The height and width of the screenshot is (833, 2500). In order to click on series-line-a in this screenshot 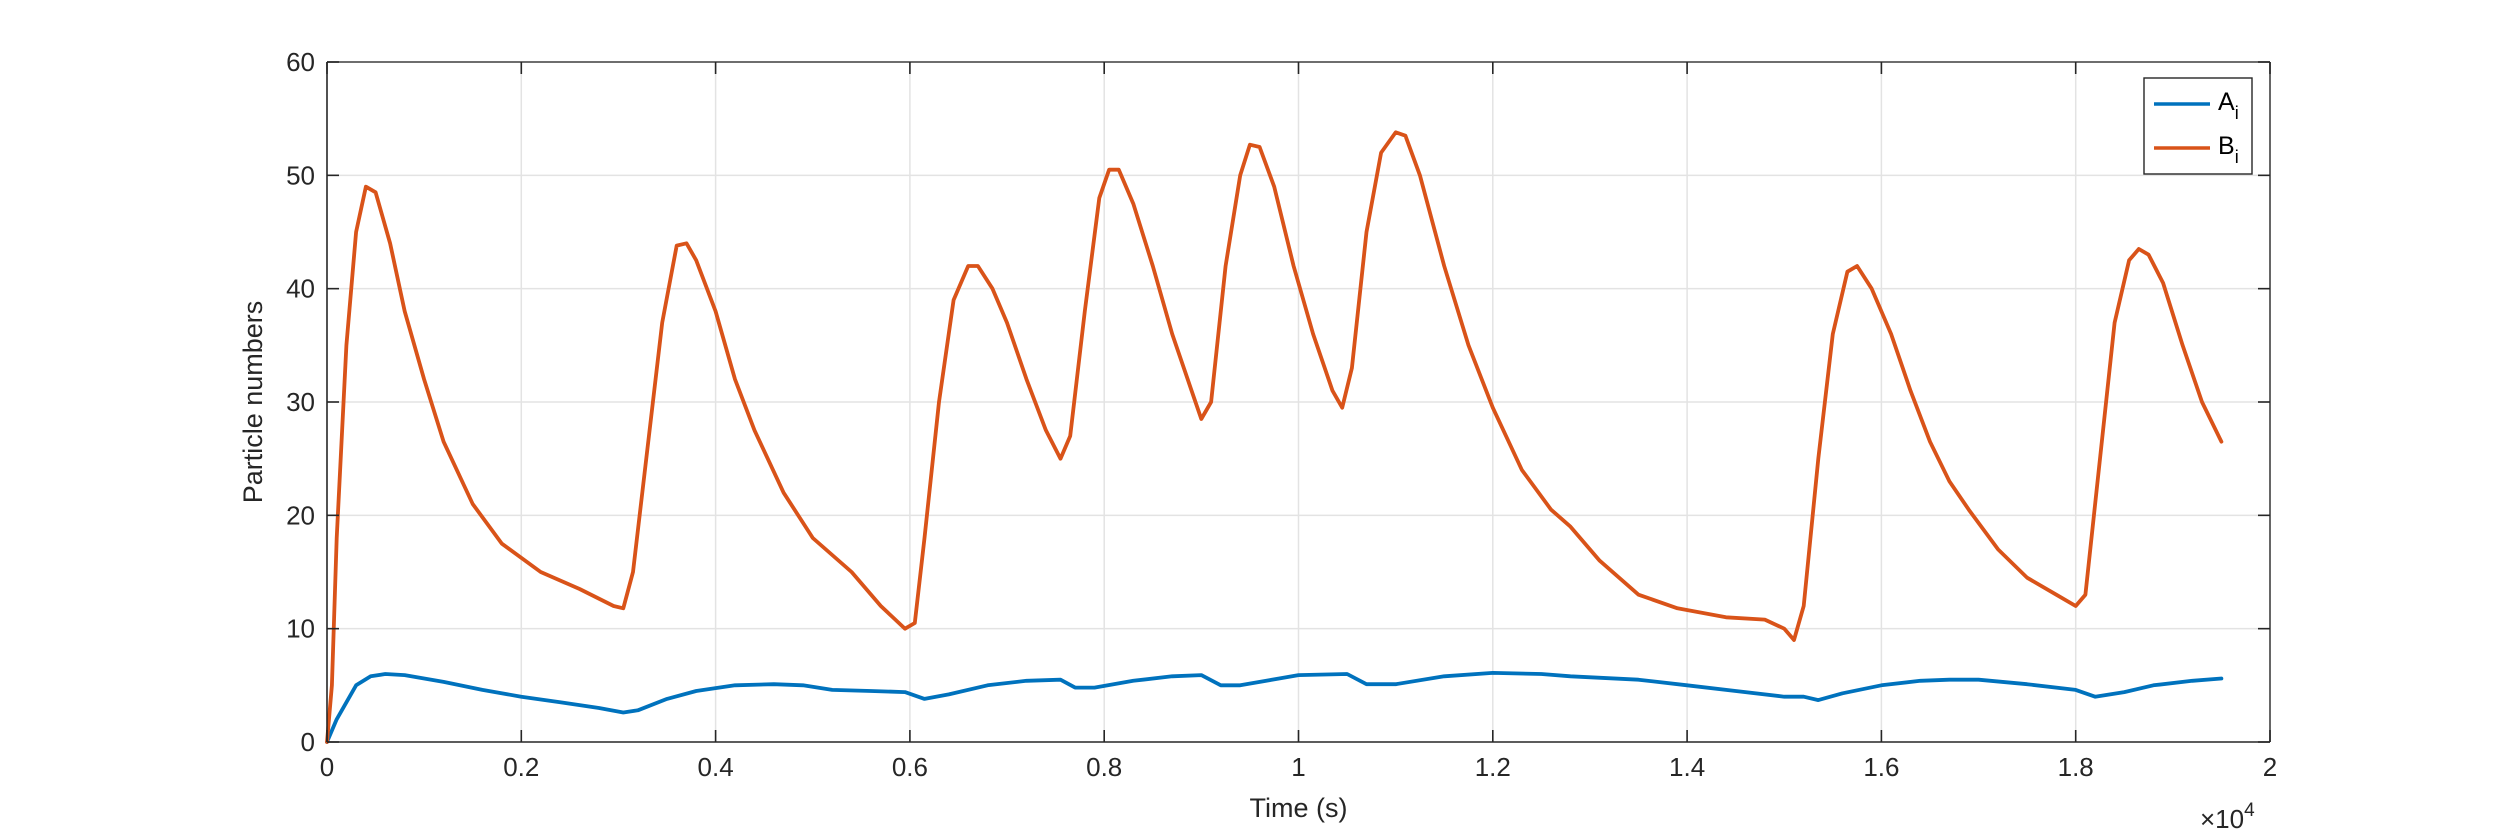, I will do `click(1274, 707)`.